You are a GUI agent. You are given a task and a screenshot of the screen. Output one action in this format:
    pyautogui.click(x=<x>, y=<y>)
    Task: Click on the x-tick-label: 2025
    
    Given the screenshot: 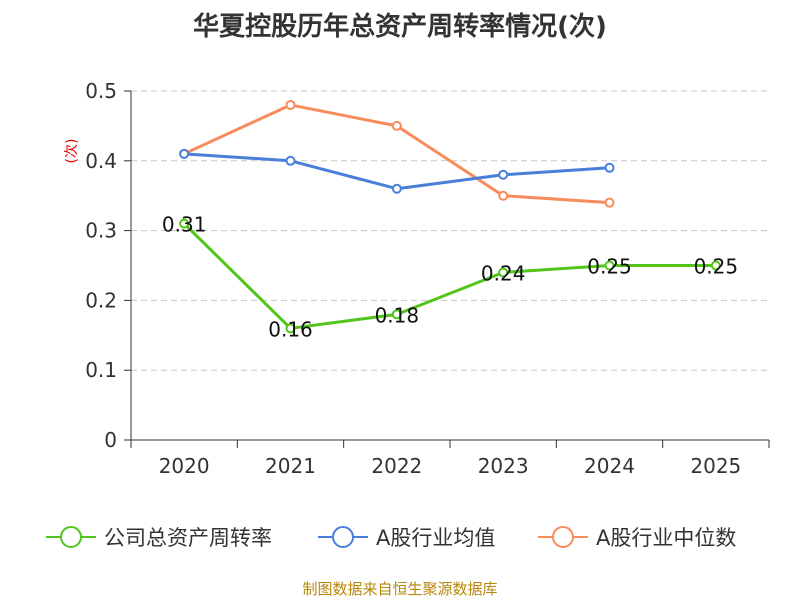 What is the action you would take?
    pyautogui.click(x=715, y=466)
    